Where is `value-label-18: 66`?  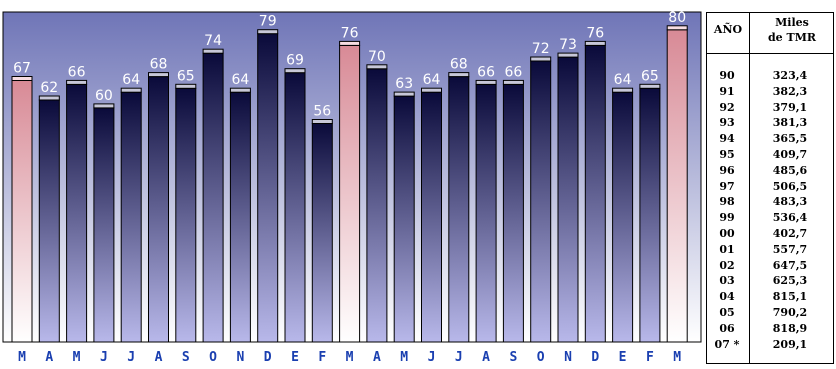
value-label-18: 66 is located at coordinates (513, 72).